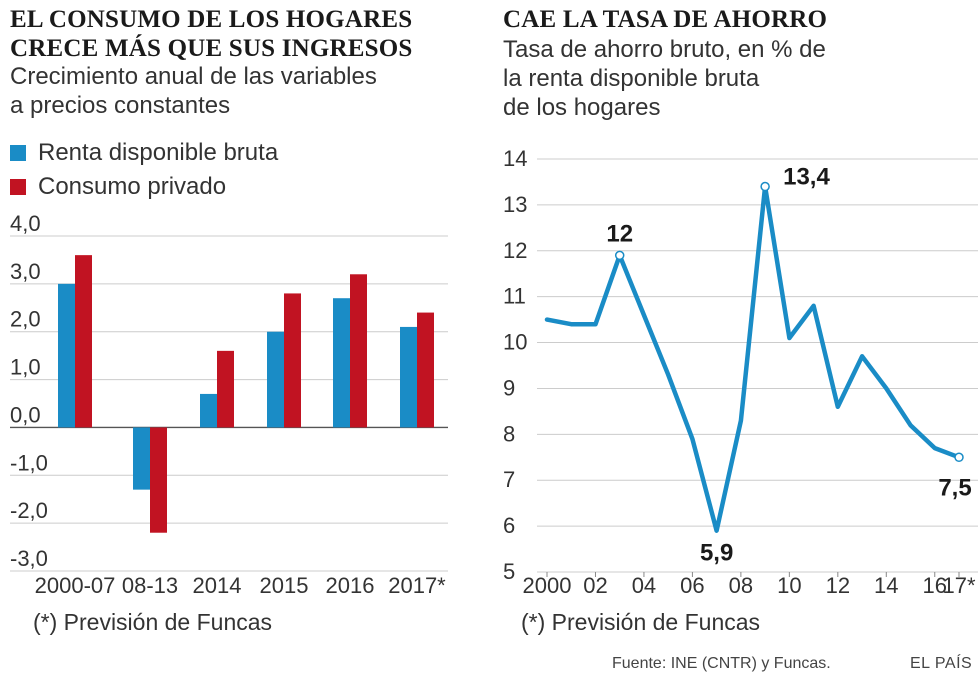 The image size is (980, 691). Describe the element at coordinates (515, 158) in the screenshot. I see `y-tick-label: 14` at that location.